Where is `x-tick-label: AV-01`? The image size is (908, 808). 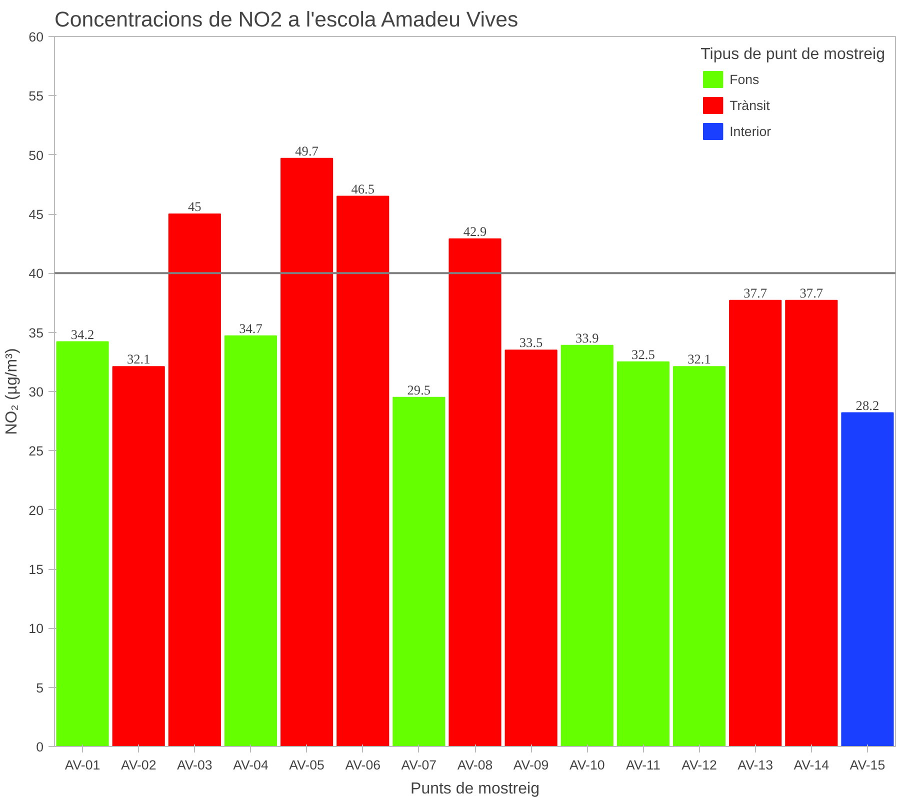 x-tick-label: AV-01 is located at coordinates (82, 765).